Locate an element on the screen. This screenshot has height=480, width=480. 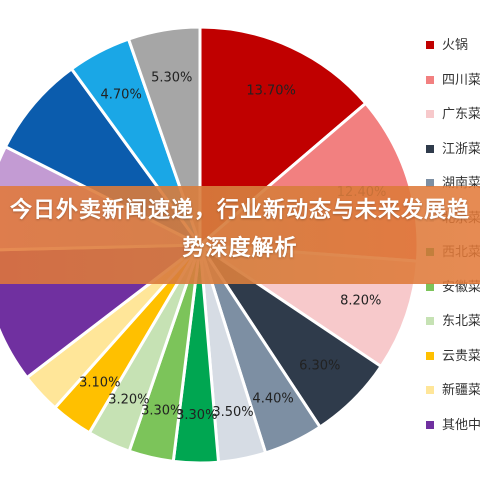
legend-label: 江浙菜 is located at coordinates (461, 149).